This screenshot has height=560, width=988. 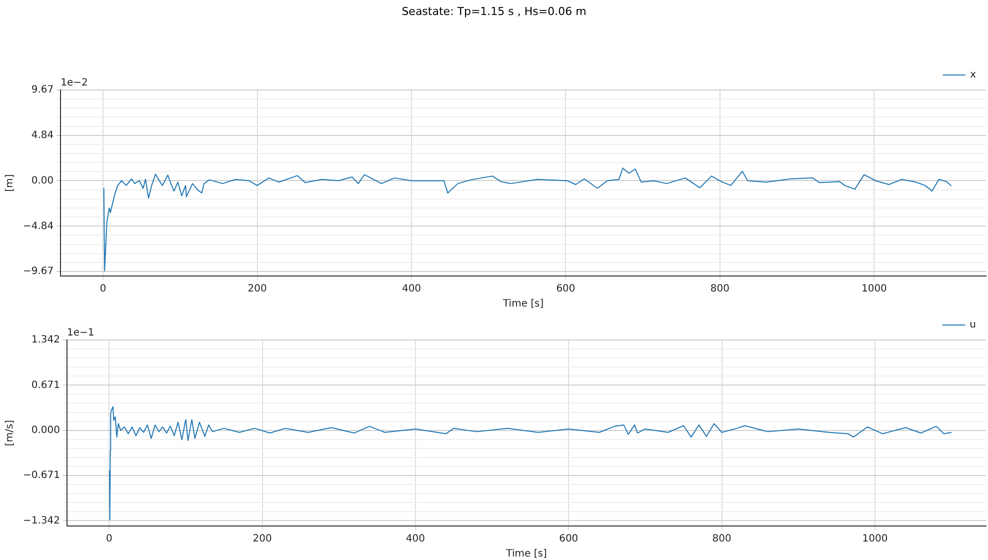 What do you see at coordinates (41, 520) in the screenshot?
I see `y-tick-label: −1.342` at bounding box center [41, 520].